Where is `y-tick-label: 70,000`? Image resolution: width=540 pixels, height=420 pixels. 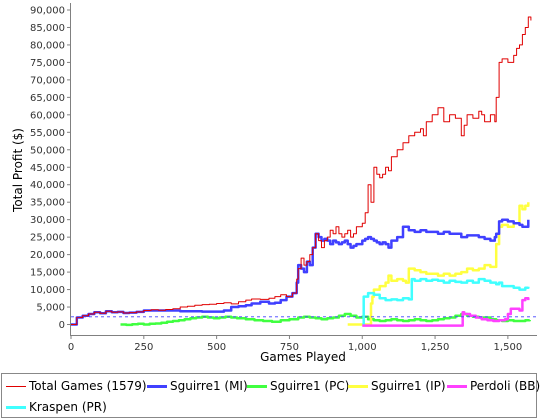
y-tick-label: 70,000 is located at coordinates (47, 80).